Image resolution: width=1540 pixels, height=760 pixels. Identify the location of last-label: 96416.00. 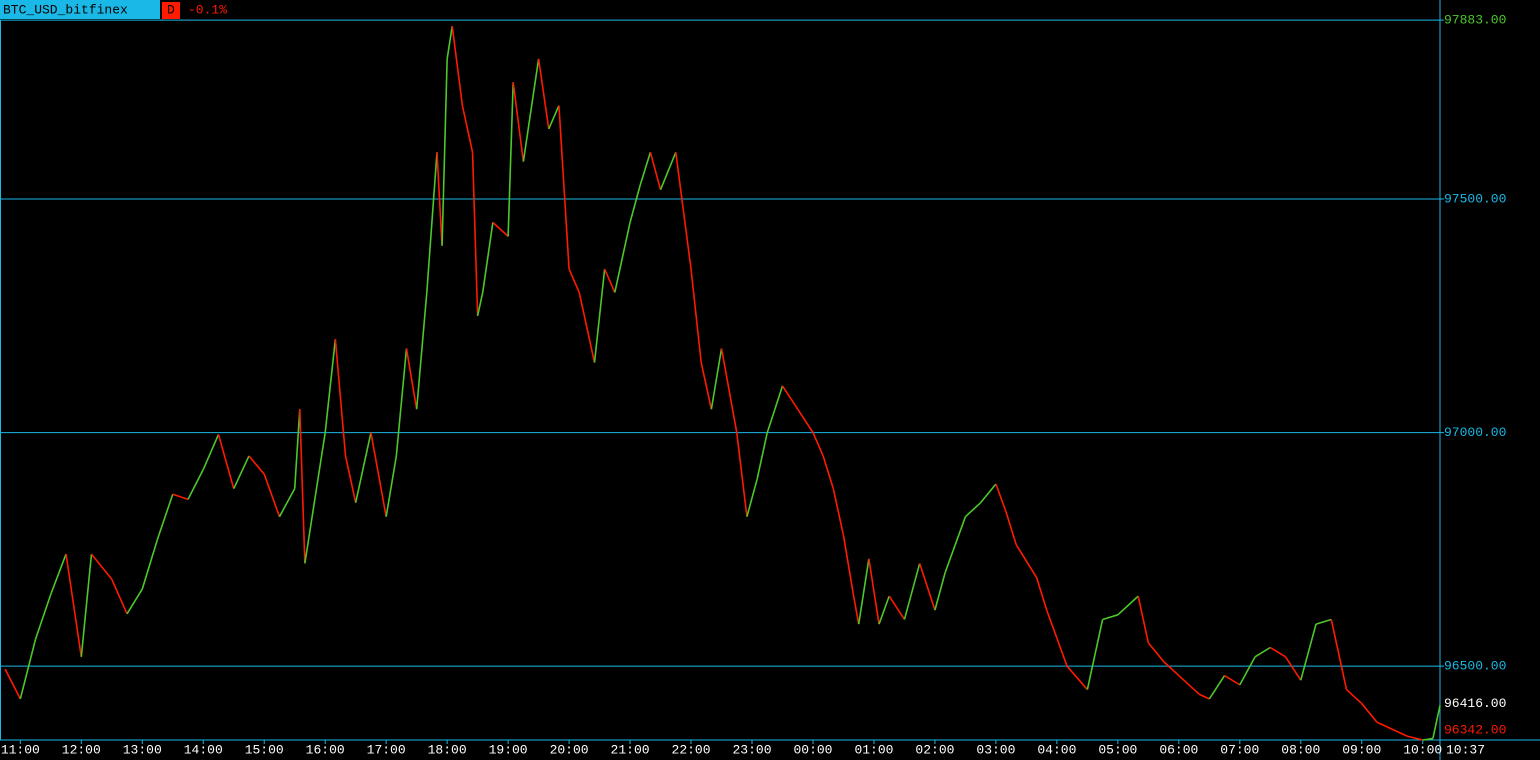
(1475, 703).